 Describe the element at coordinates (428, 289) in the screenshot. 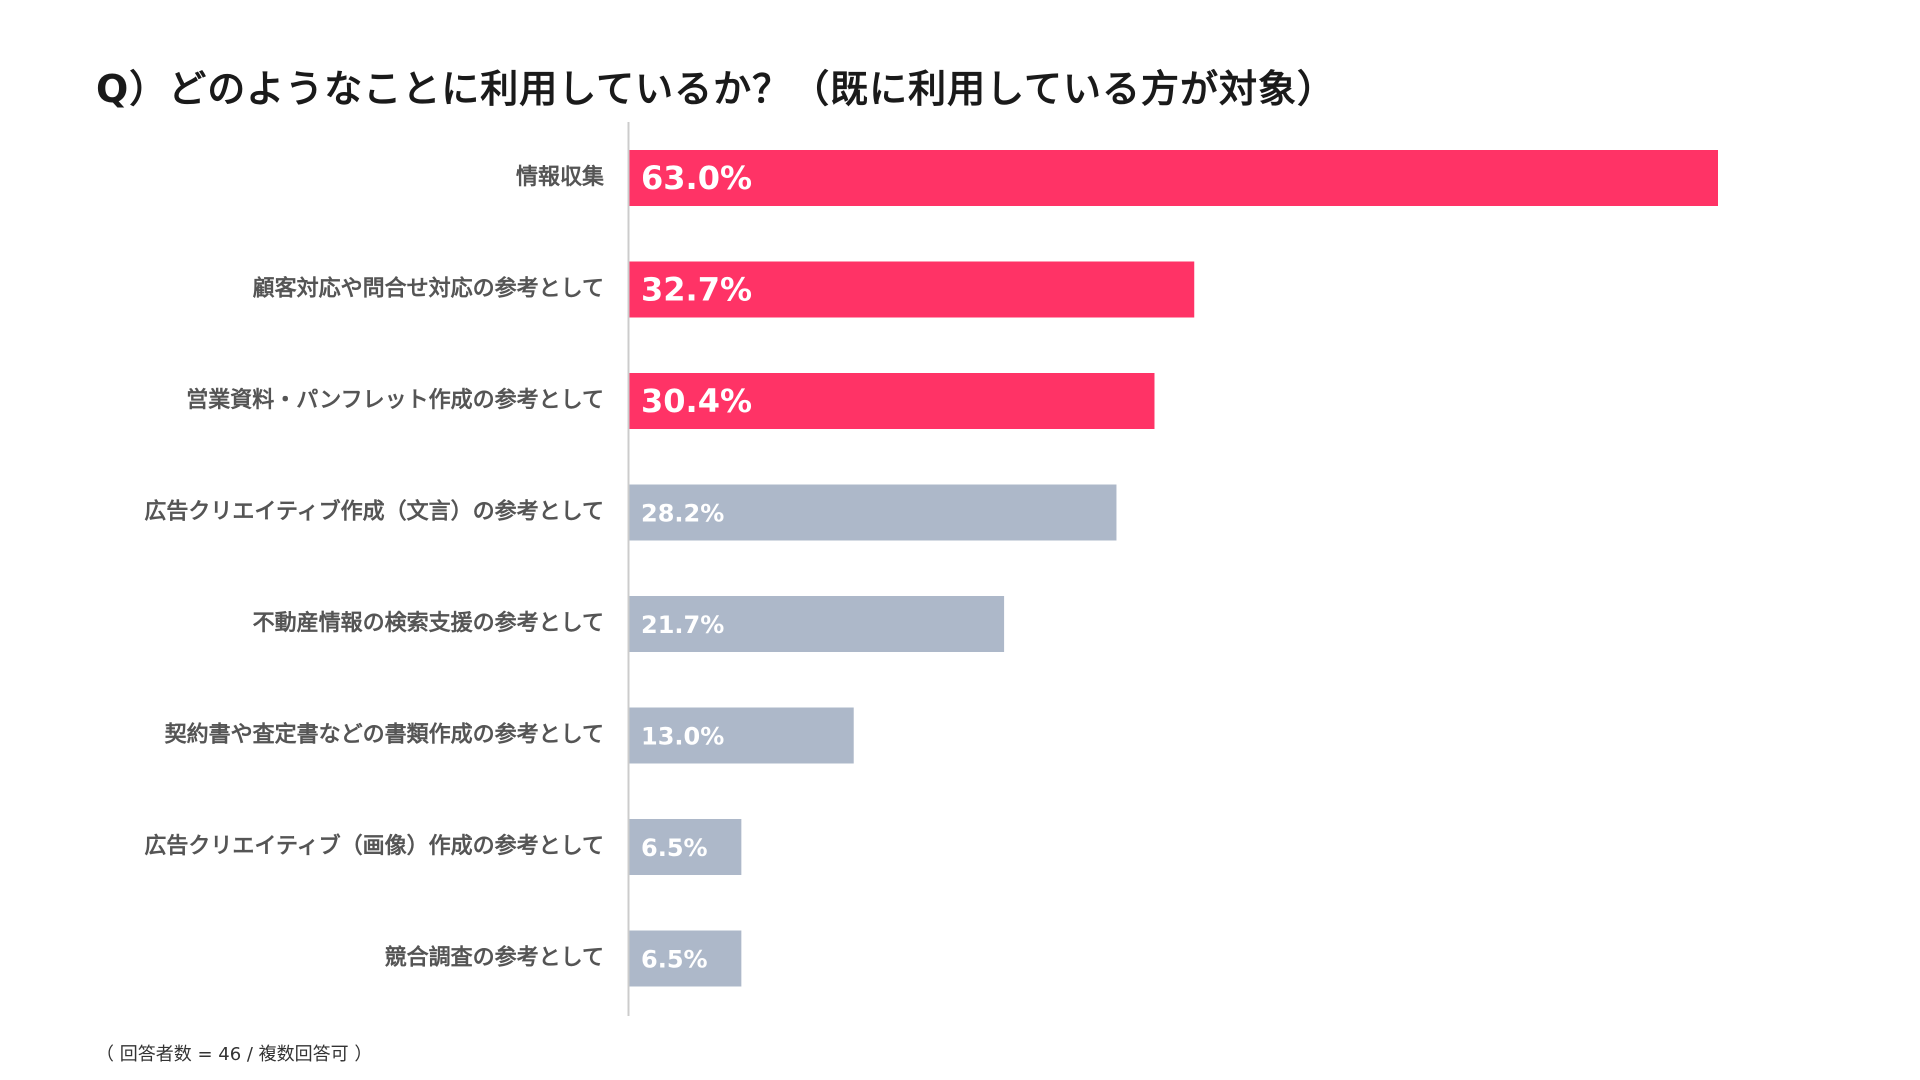

I see `category-label: 顧客対応や問合せ対応の参考として` at that location.